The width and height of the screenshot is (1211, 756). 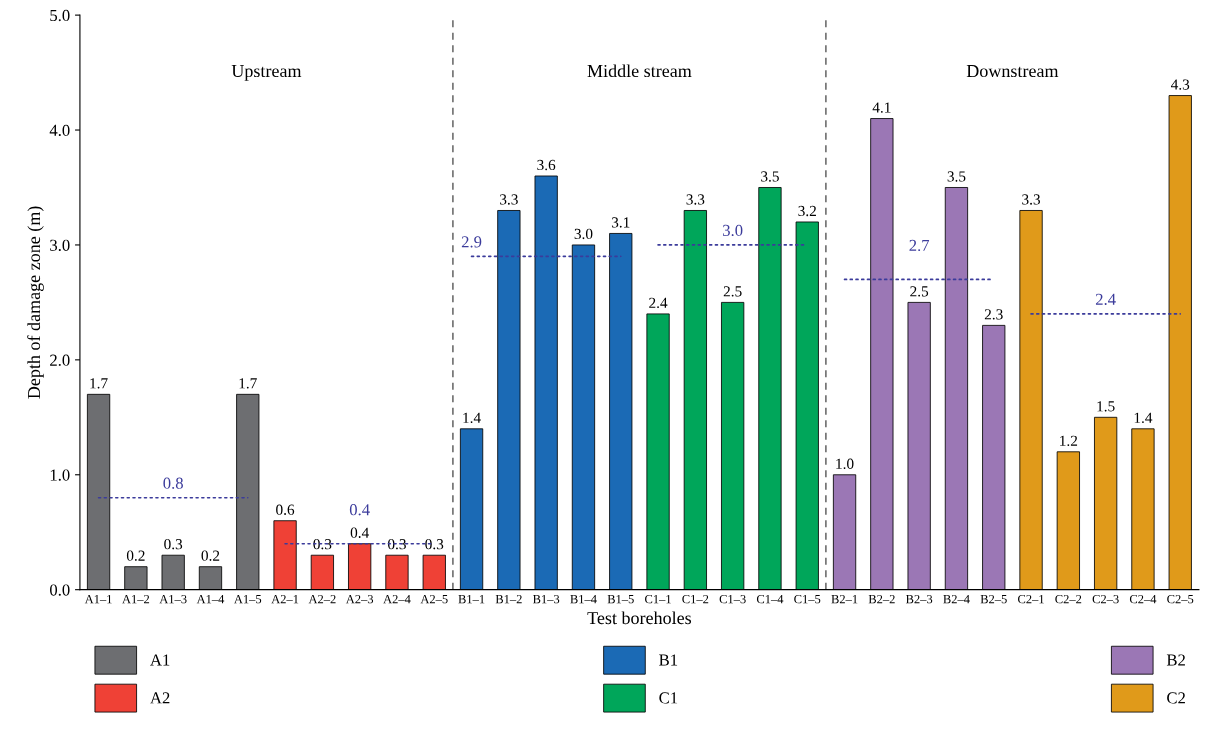 What do you see at coordinates (956, 599) in the screenshot?
I see `x-tick-label: B2–4` at bounding box center [956, 599].